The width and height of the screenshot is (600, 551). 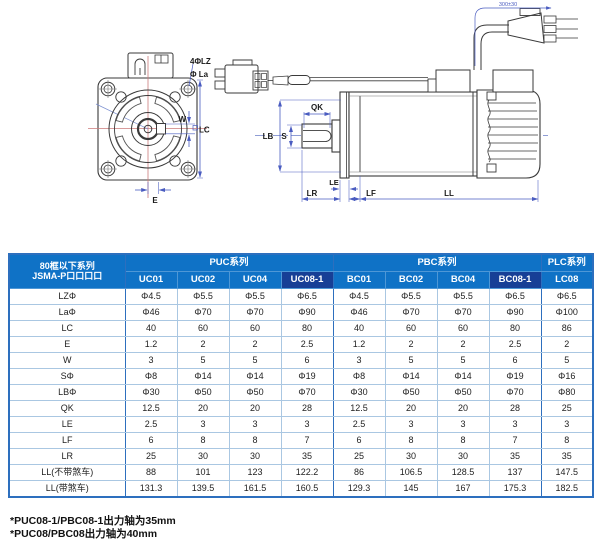 I want to click on table-cell: 35, so click(x=567, y=456).